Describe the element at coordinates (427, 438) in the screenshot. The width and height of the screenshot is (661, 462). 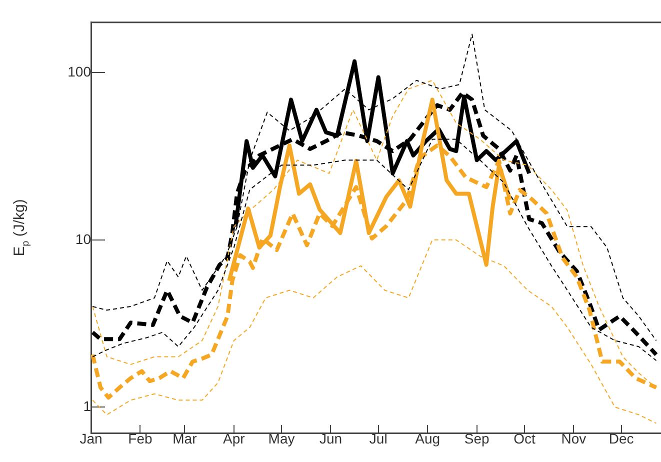
I see `x-tick-label: Aug` at that location.